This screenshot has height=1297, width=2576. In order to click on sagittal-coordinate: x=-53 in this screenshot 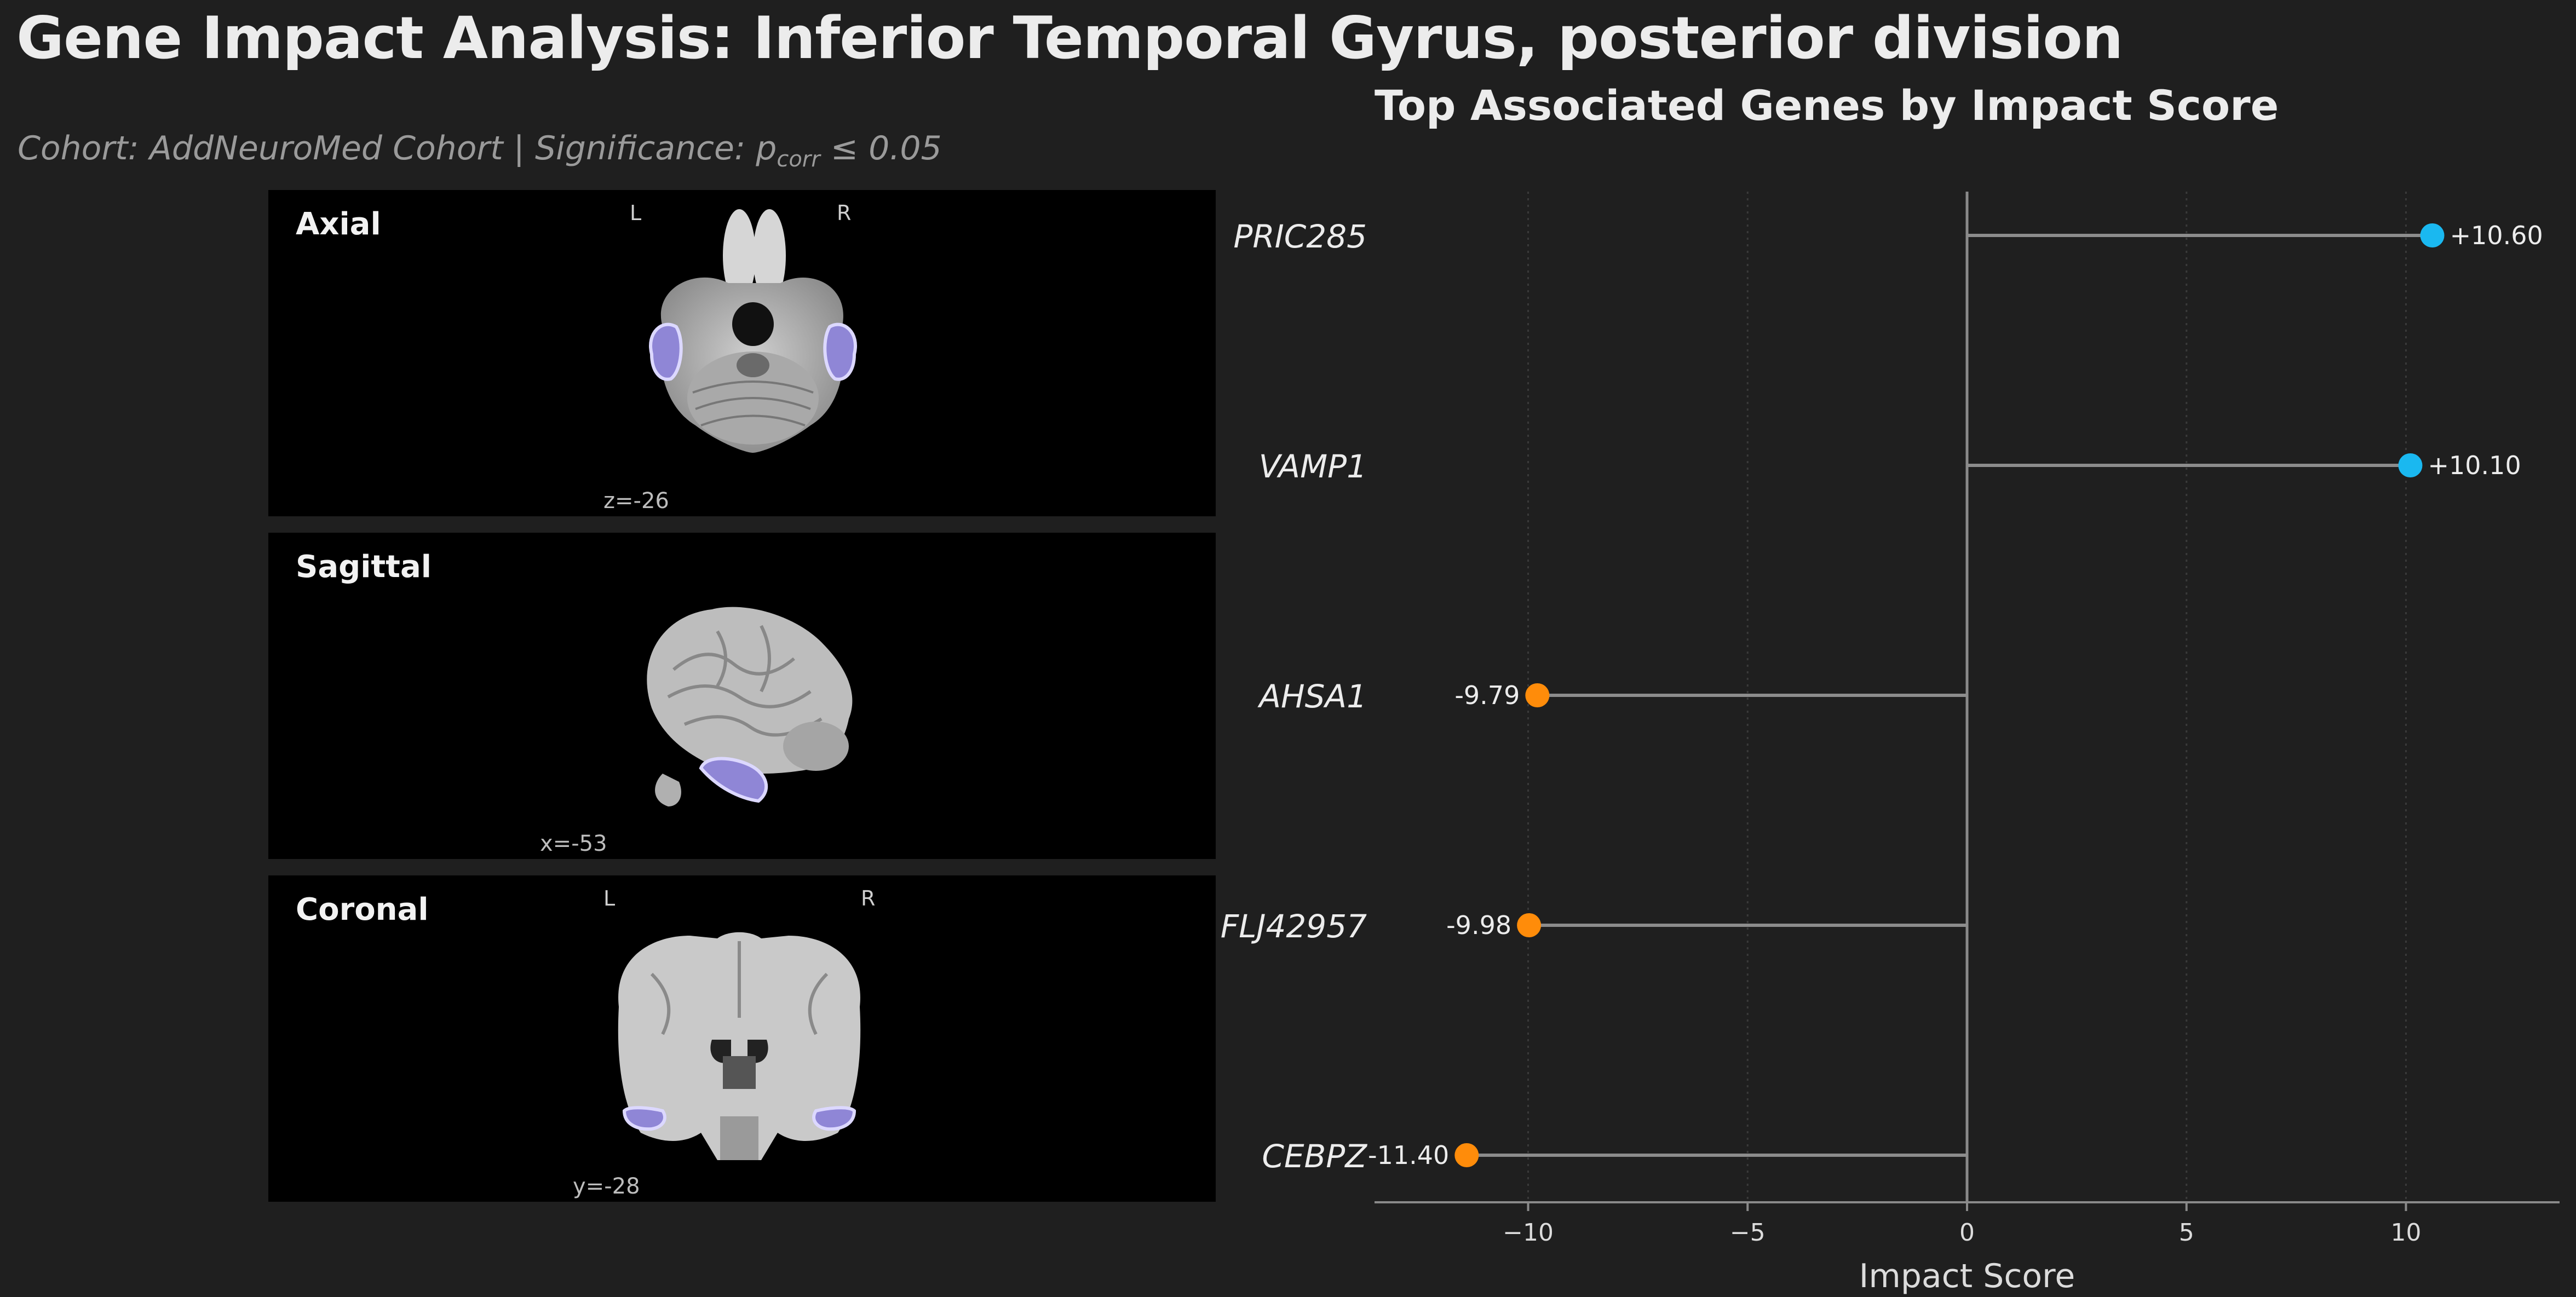, I will do `click(573, 844)`.